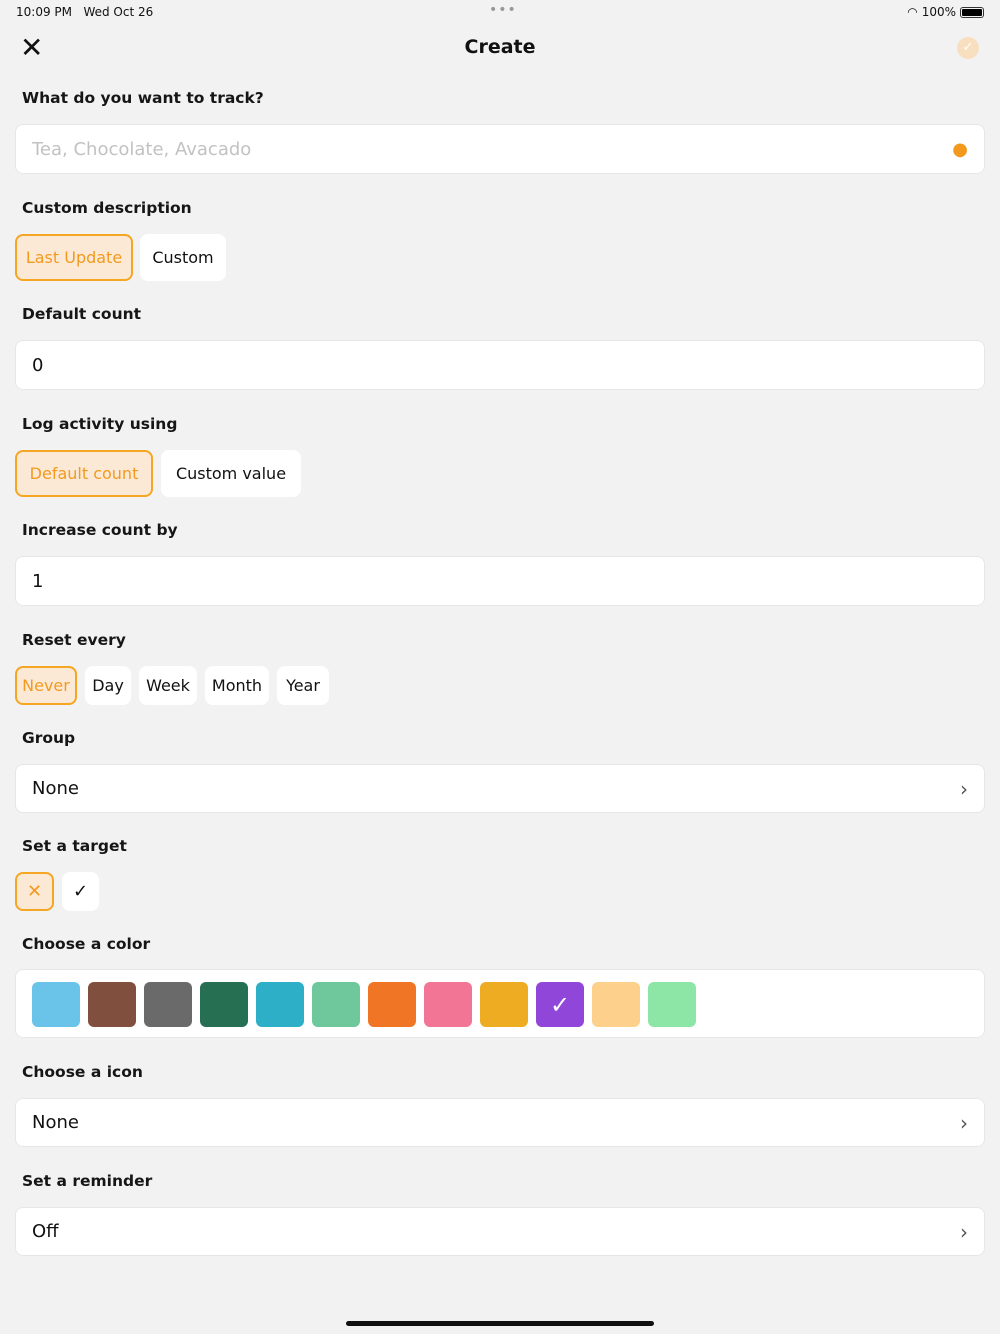 The image size is (1000, 1334). I want to click on icon-label: Choose a icon, so click(82, 1072).